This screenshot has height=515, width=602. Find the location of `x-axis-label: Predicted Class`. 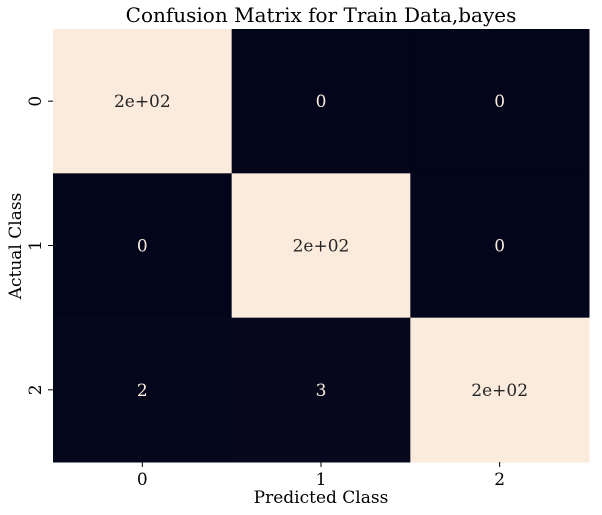

x-axis-label: Predicted Class is located at coordinates (321, 498).